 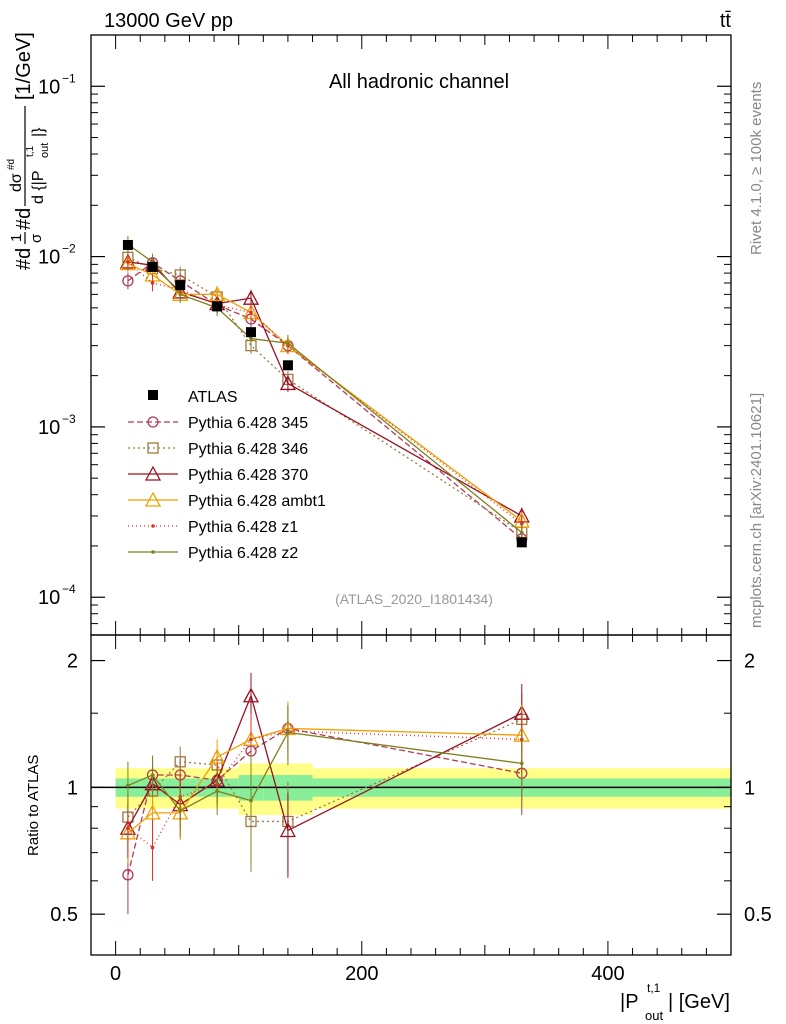 I want to click on y-axis-label: #d 1 σ #d dσ #d d {|P out t,1 |} [1/GeV], so click(x=28, y=151).